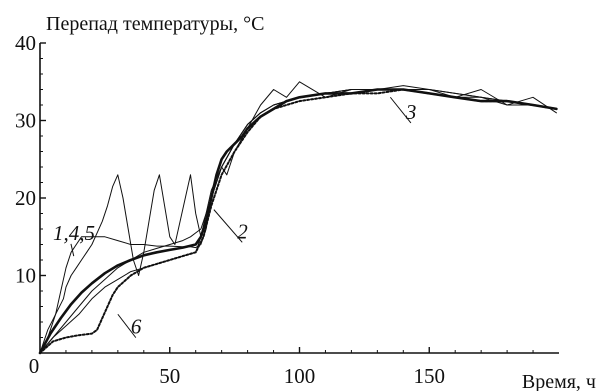  I want to click on y-tick-label: 20, so click(25, 198).